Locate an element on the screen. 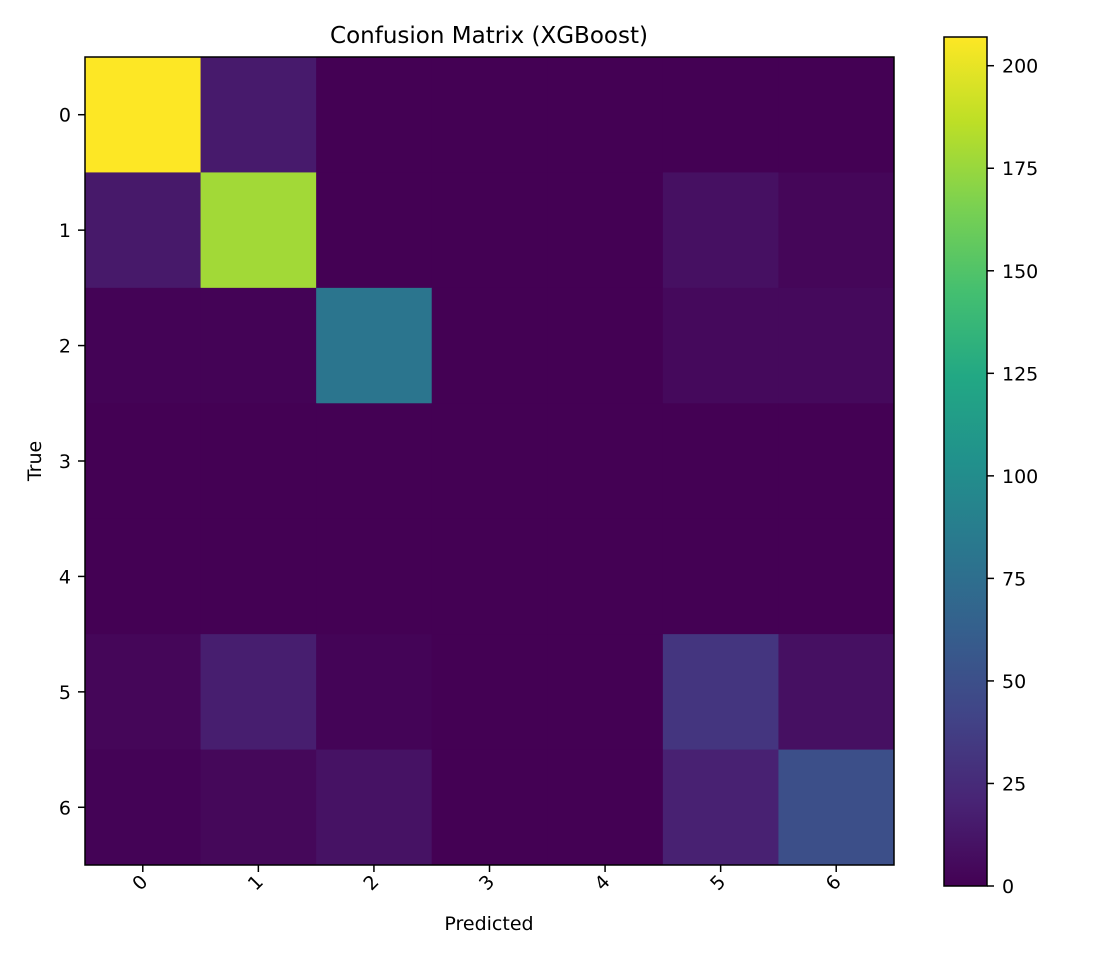 The width and height of the screenshot is (1120, 960). x-tick-label: 3 is located at coordinates (487, 883).